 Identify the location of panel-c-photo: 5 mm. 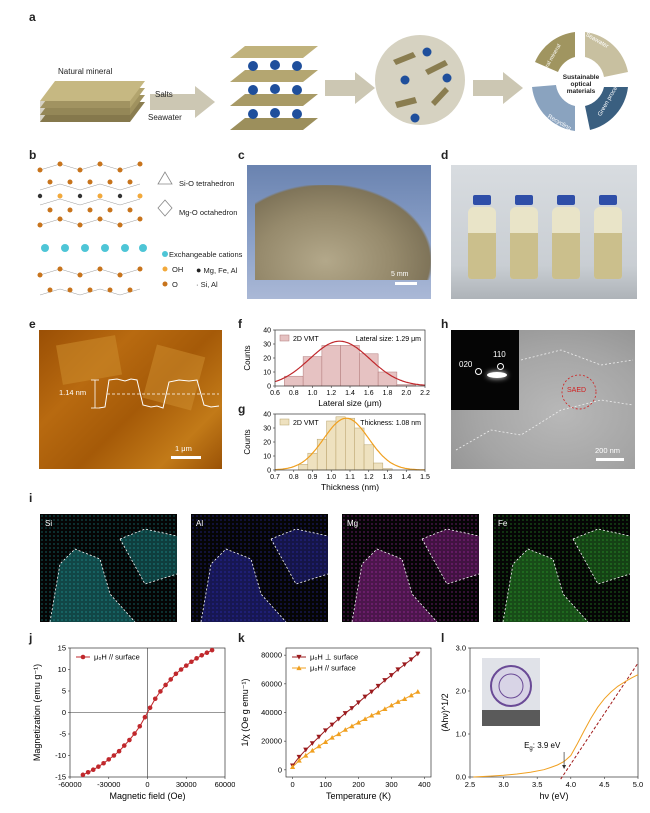
(339, 232).